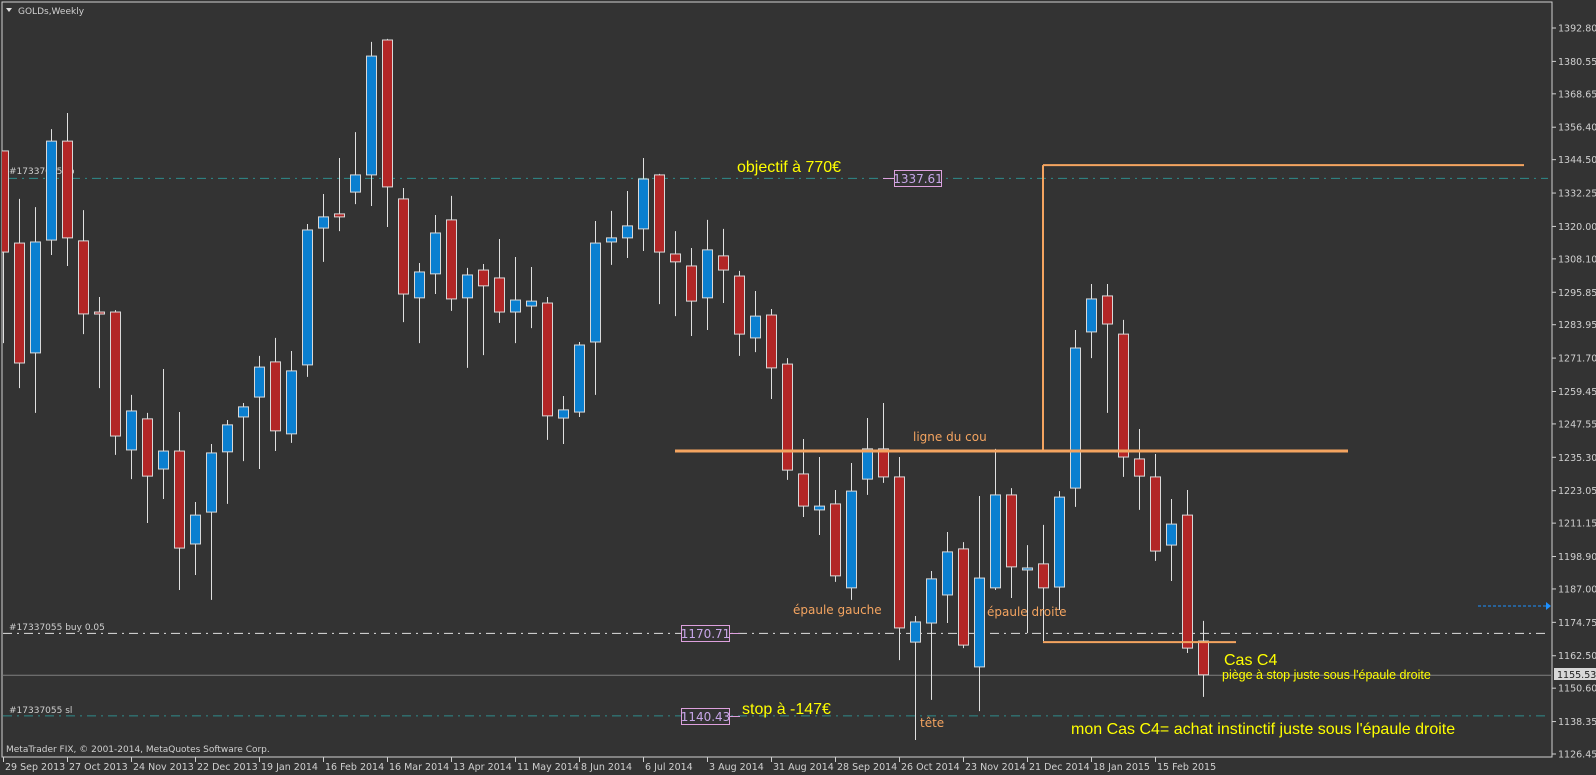 This screenshot has width=1596, height=775. Describe the element at coordinates (867, 767) in the screenshot. I see `time-tick-label: 28 Sep 2014` at that location.